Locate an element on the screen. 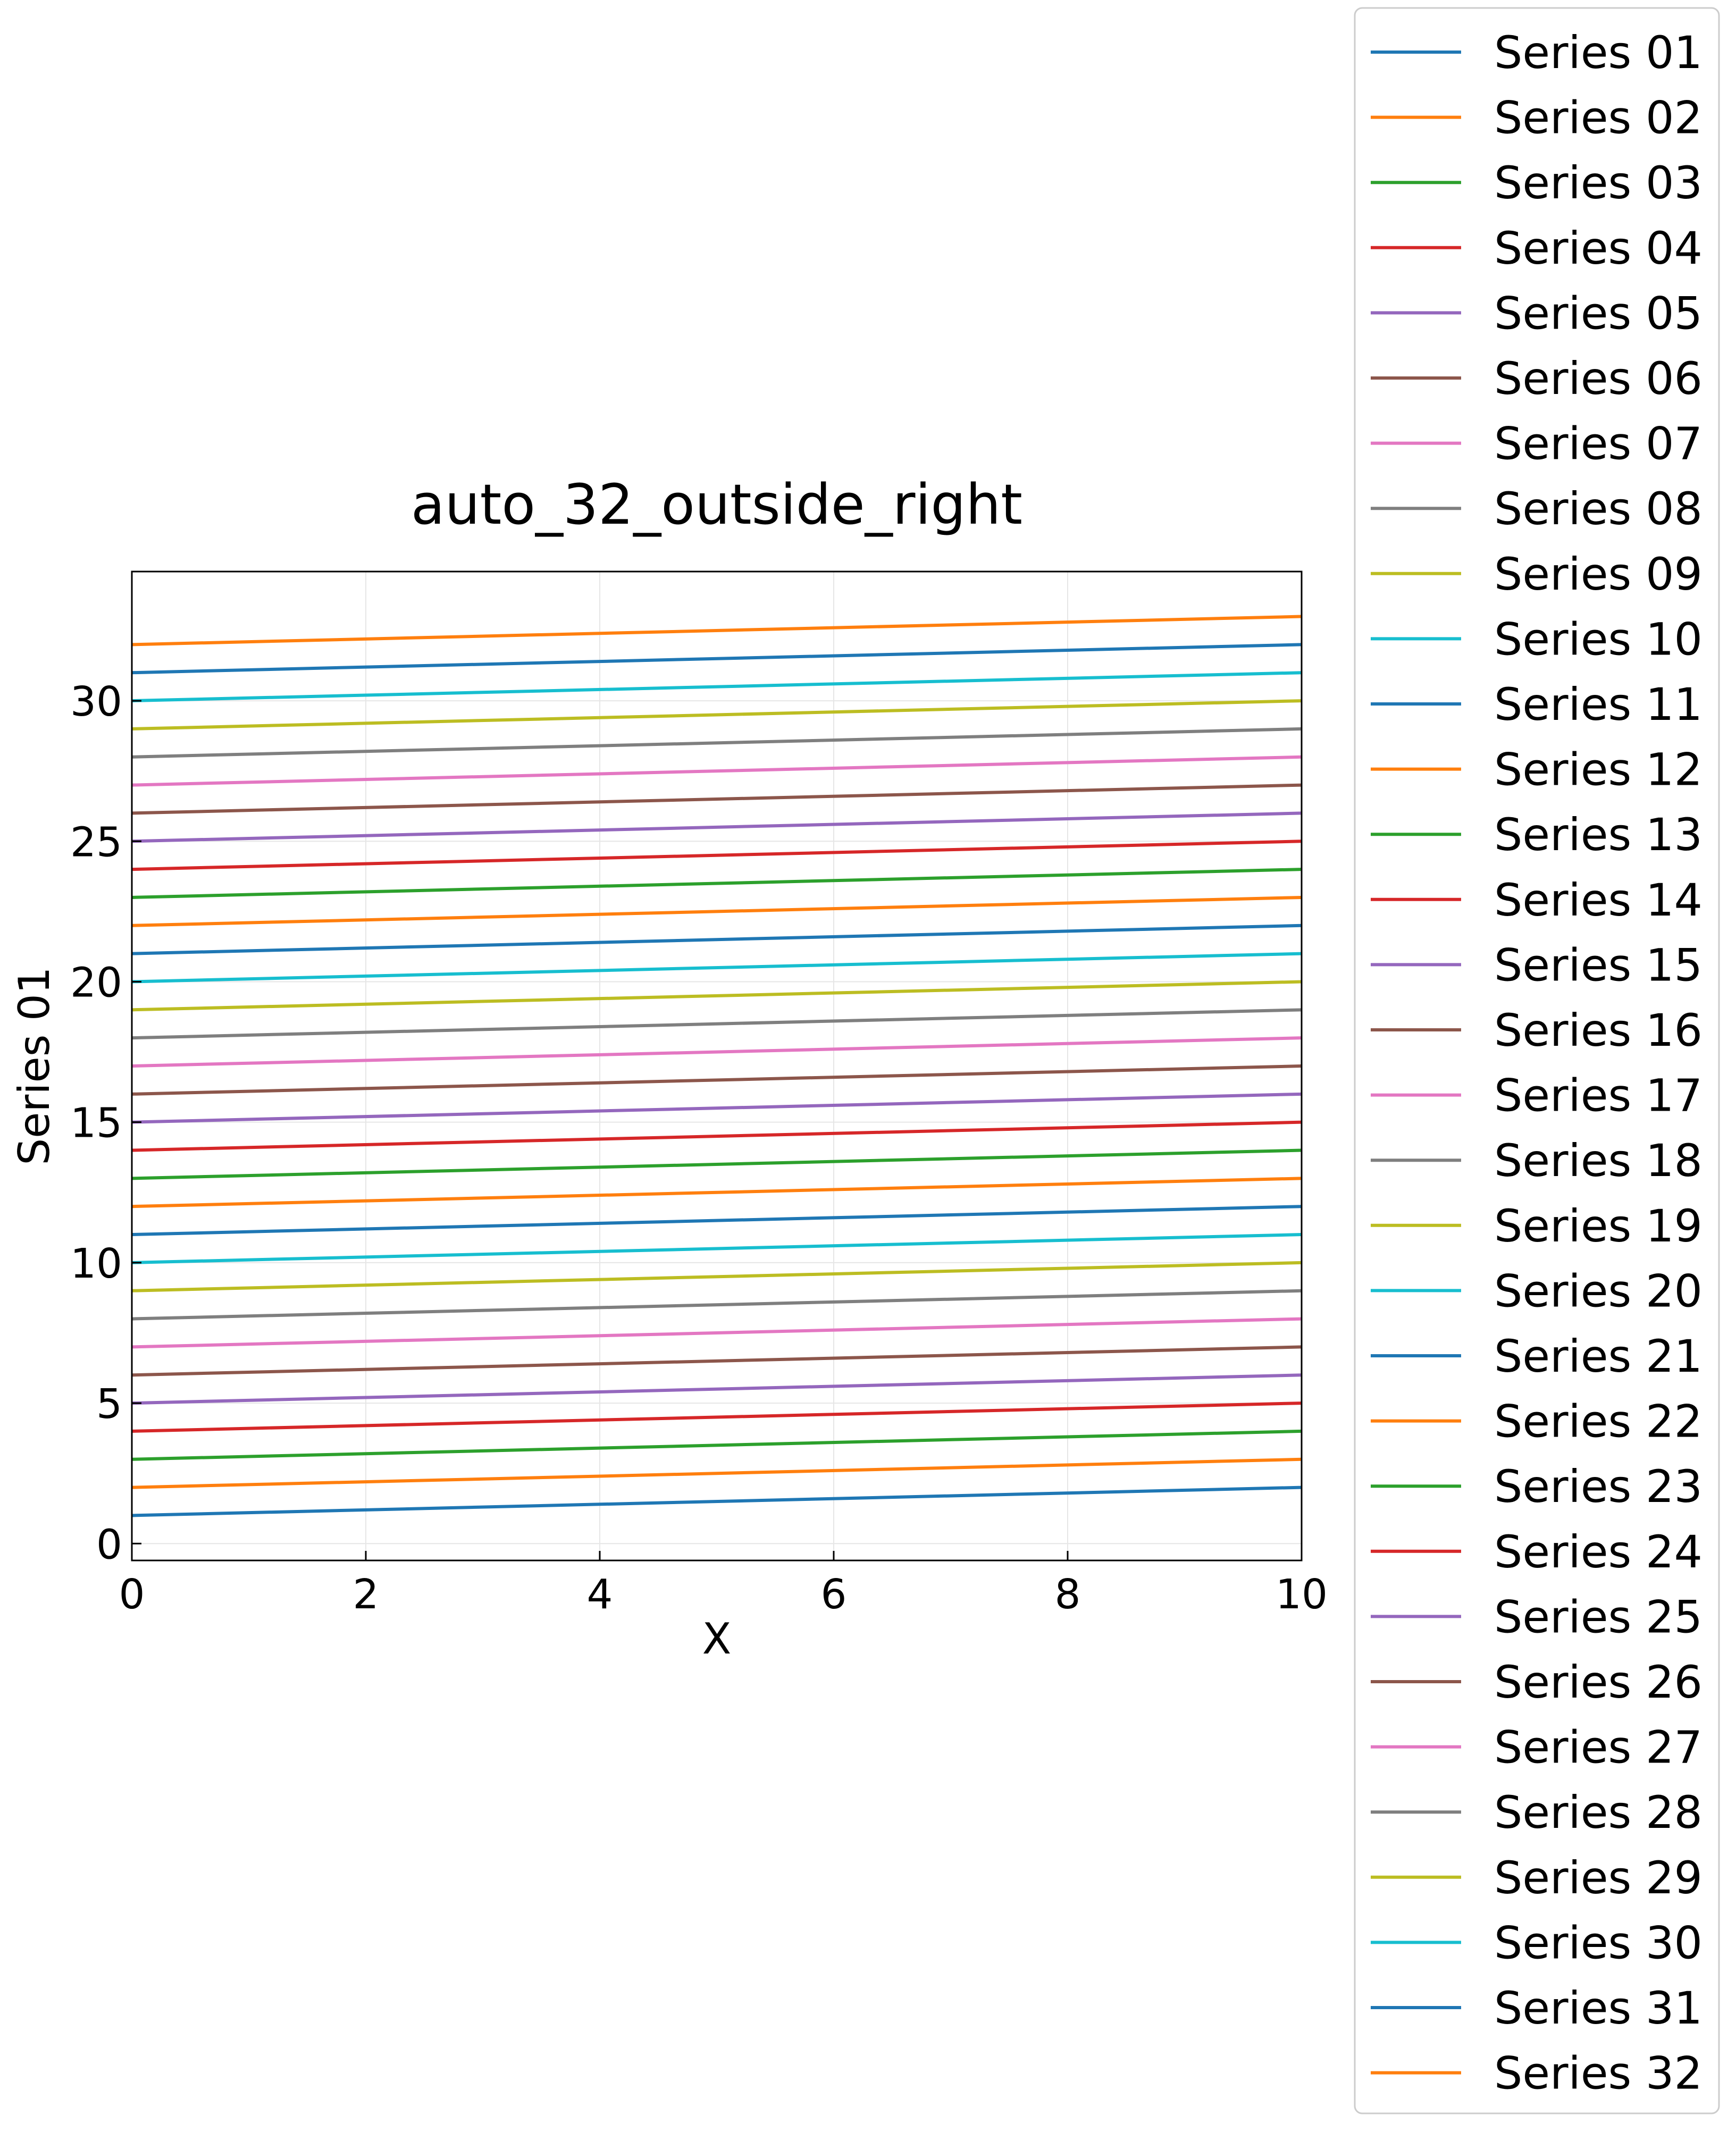  legend-label: Series 22 is located at coordinates (1598, 1422).